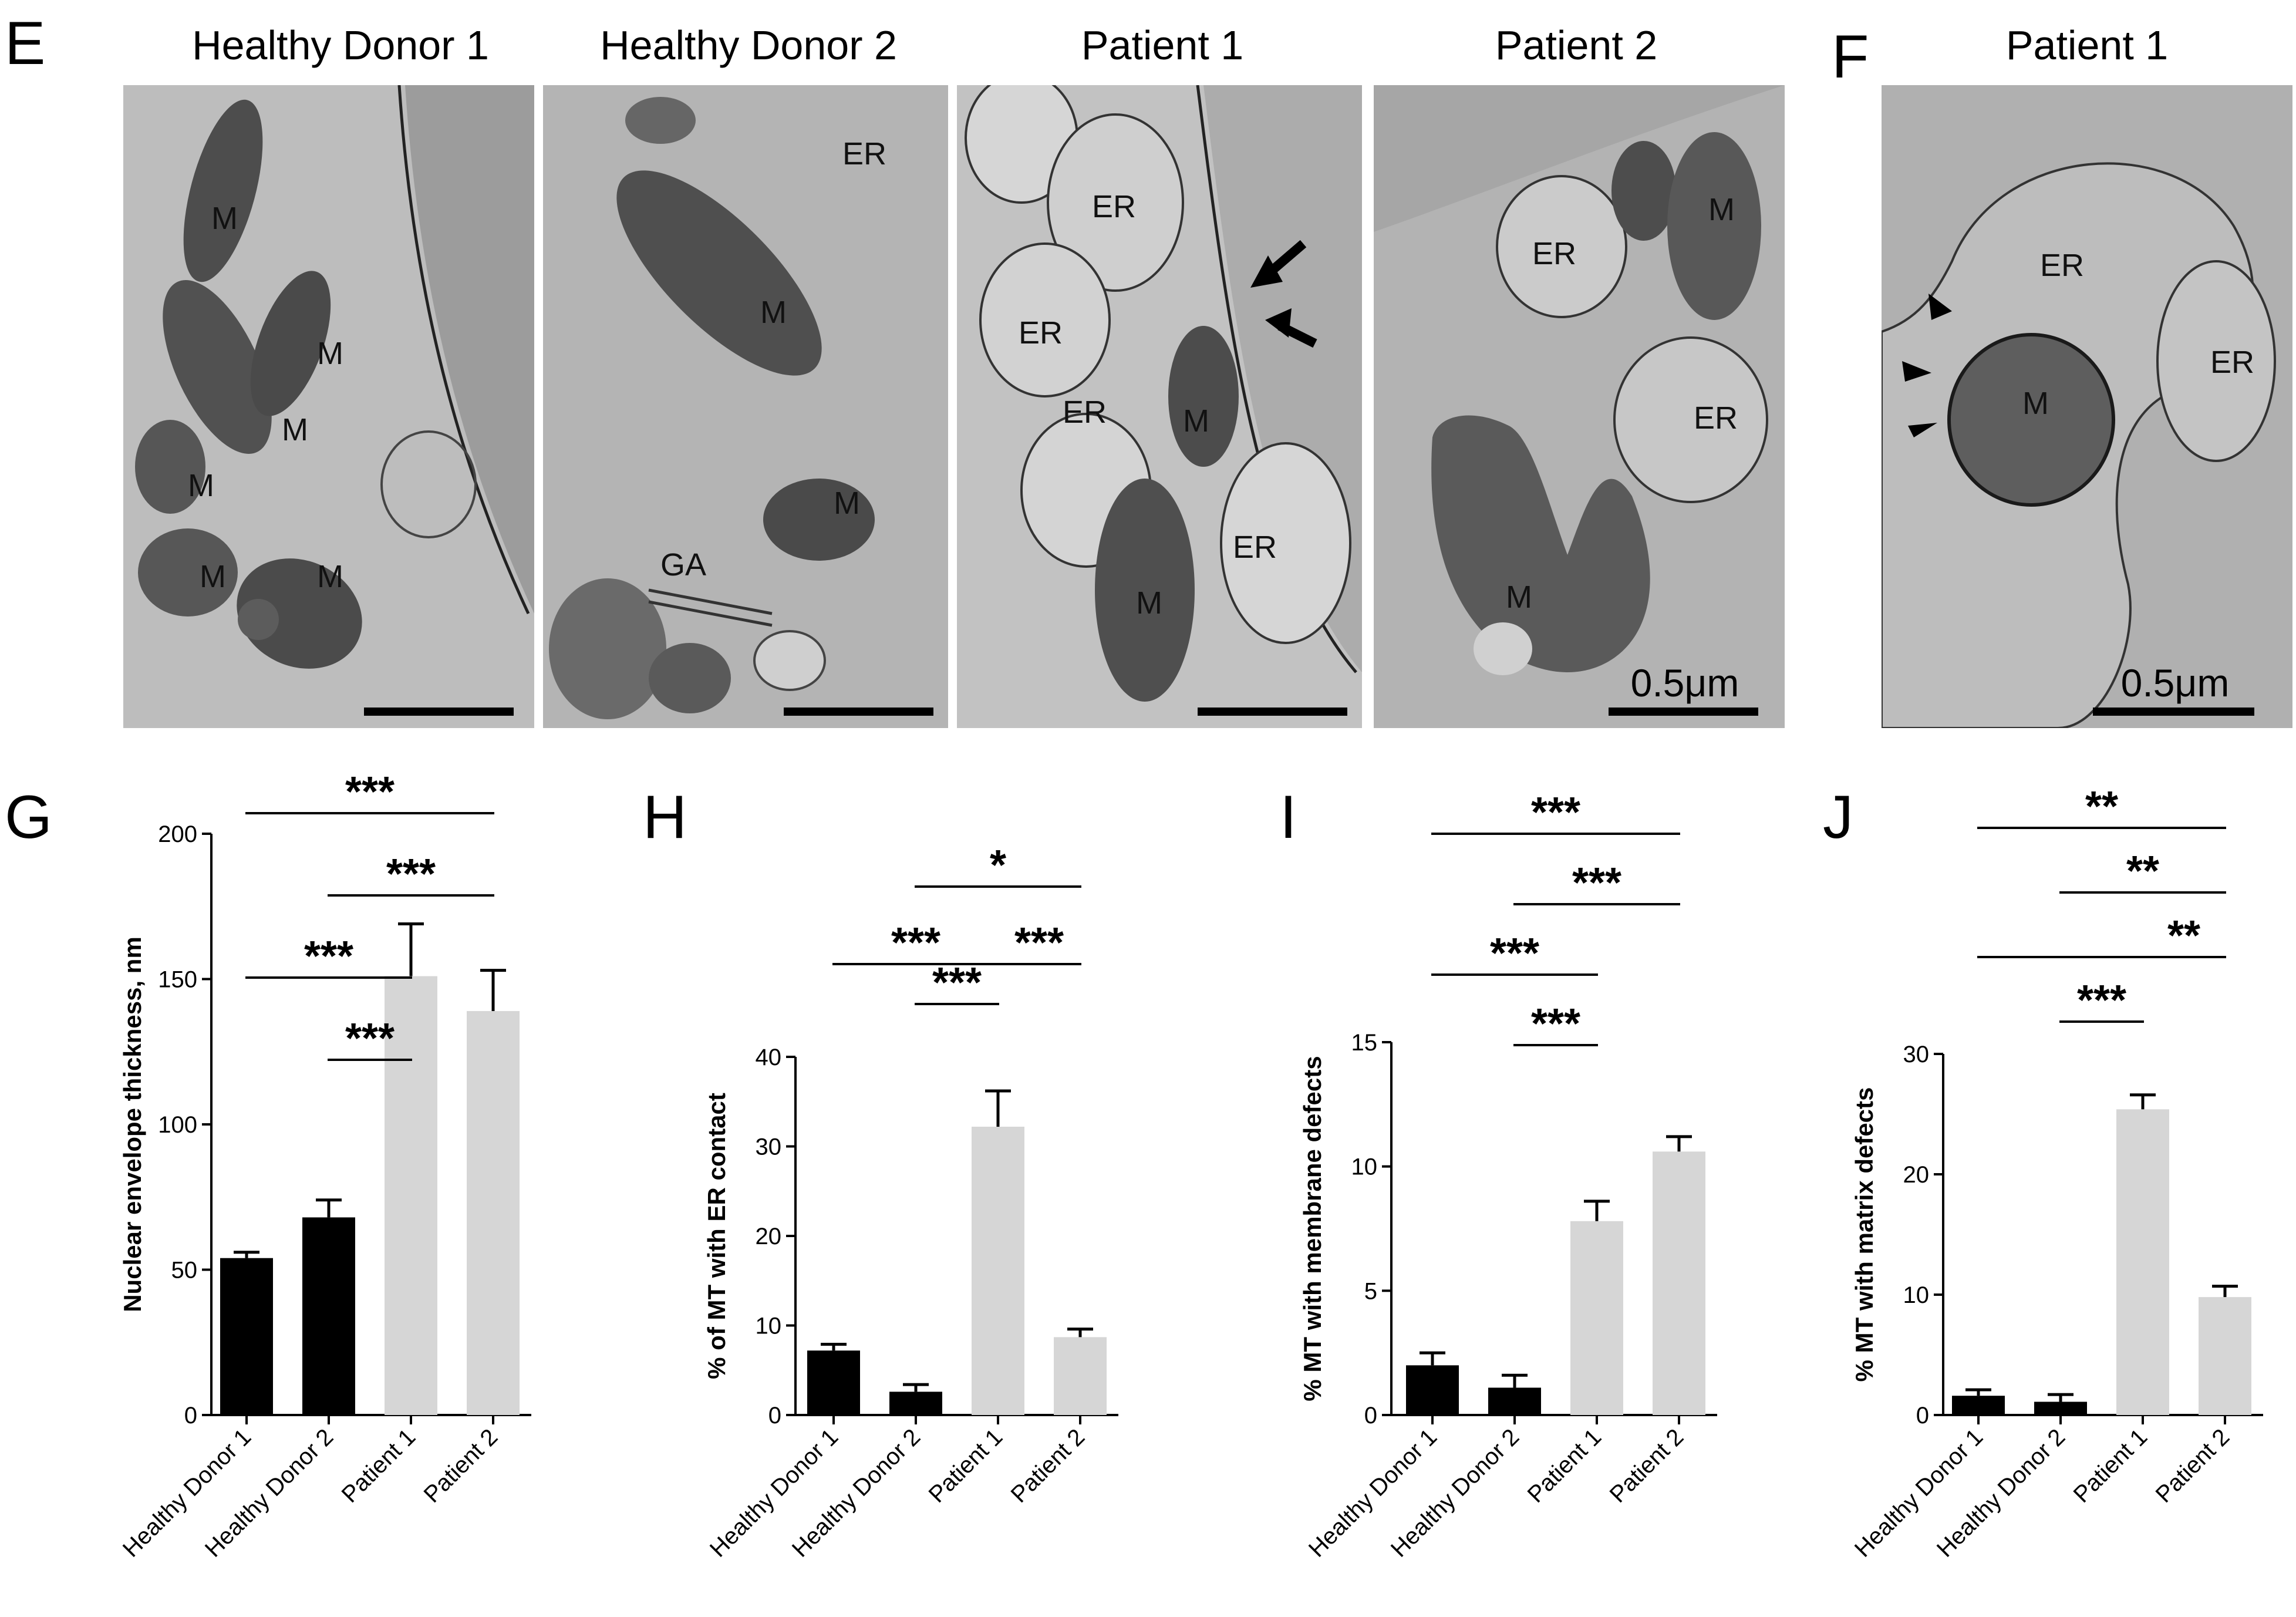 This screenshot has width=2296, height=1617. I want to click on y-tick-label: 100, so click(177, 1125).